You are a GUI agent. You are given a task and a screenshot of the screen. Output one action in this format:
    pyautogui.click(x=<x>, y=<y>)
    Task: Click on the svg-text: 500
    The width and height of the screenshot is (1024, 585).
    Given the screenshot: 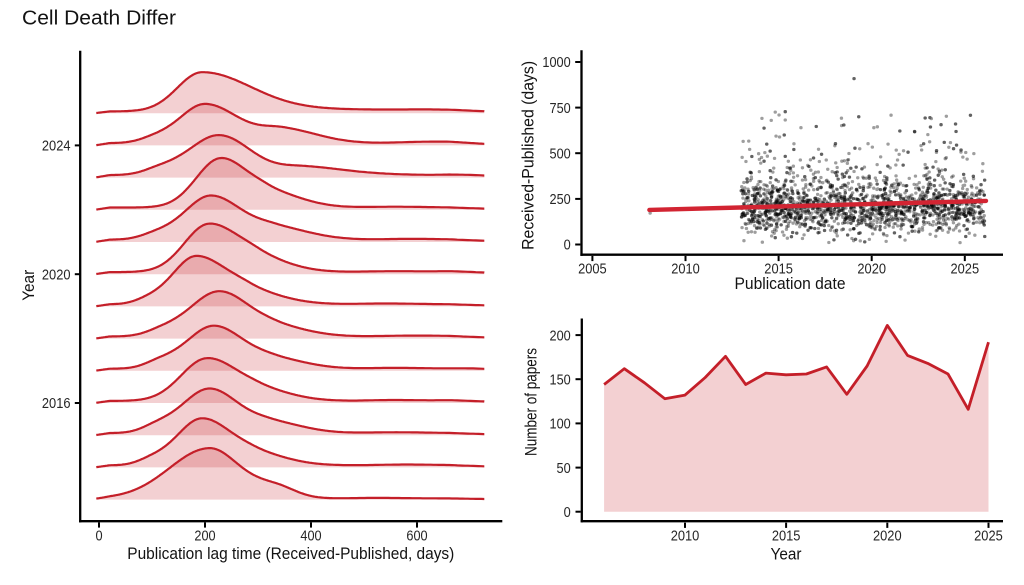 What is the action you would take?
    pyautogui.click(x=560, y=154)
    